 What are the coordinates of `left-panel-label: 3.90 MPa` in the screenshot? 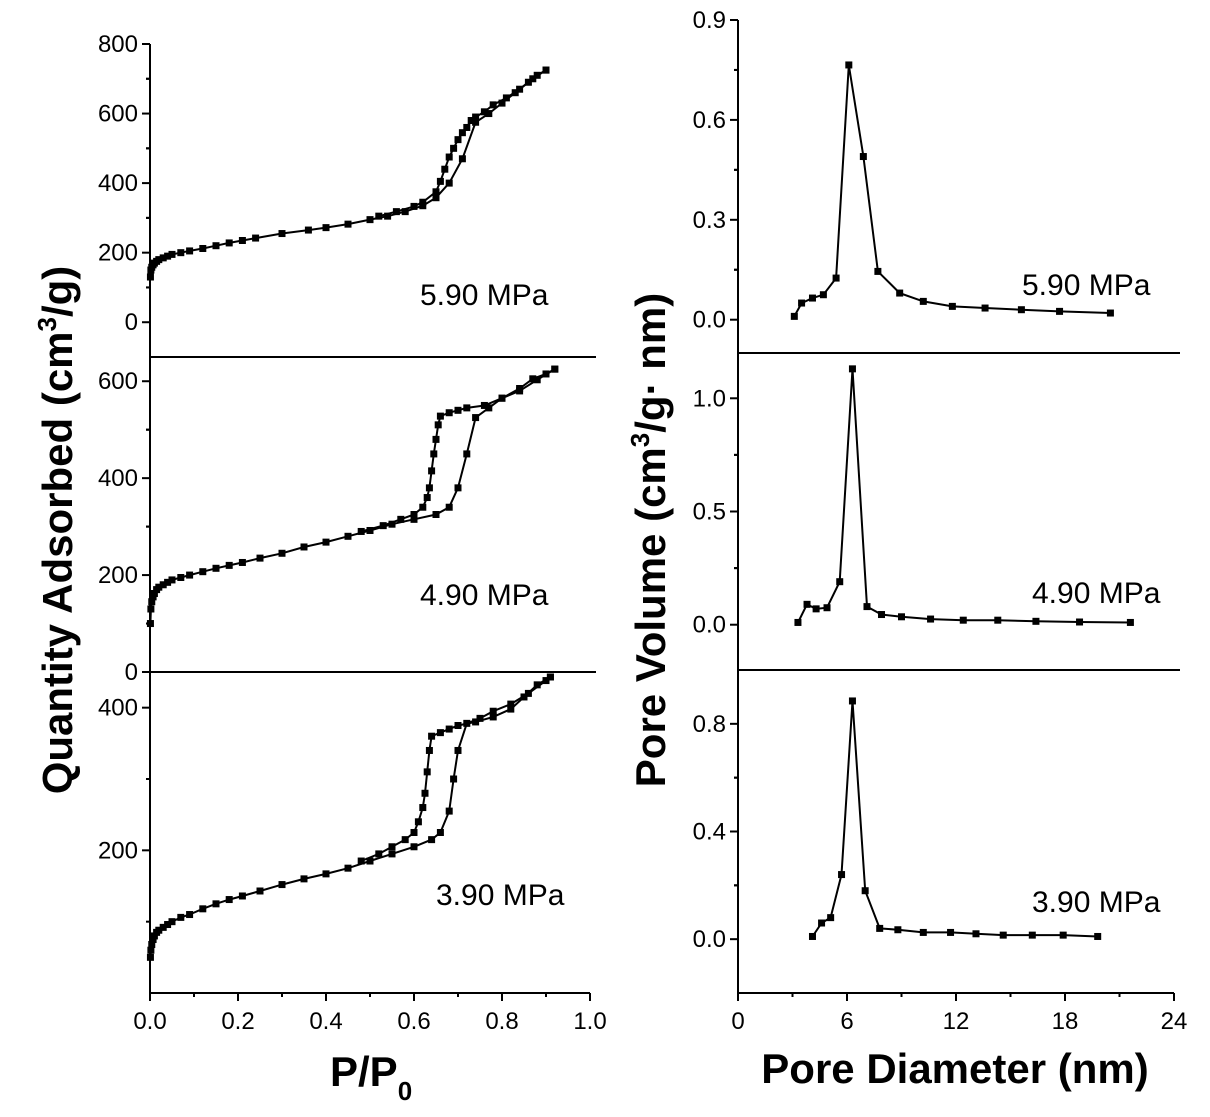 It's located at (500, 895).